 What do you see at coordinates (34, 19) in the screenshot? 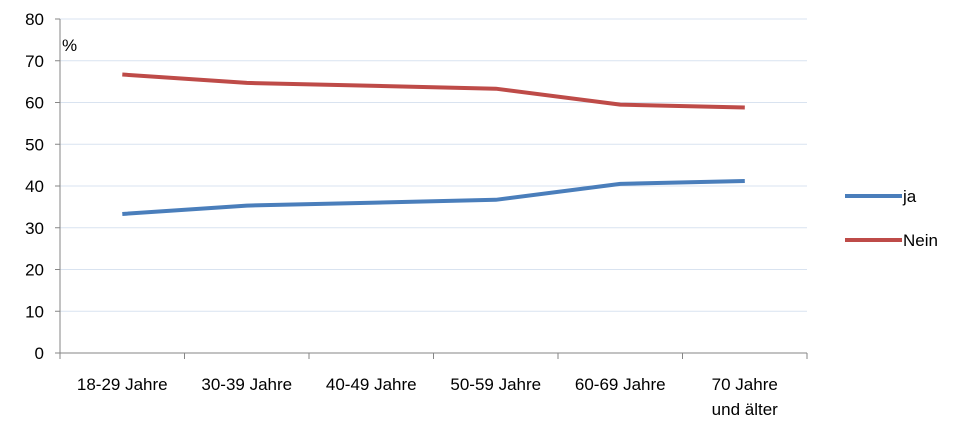
I see `y-tick-label: 80` at bounding box center [34, 19].